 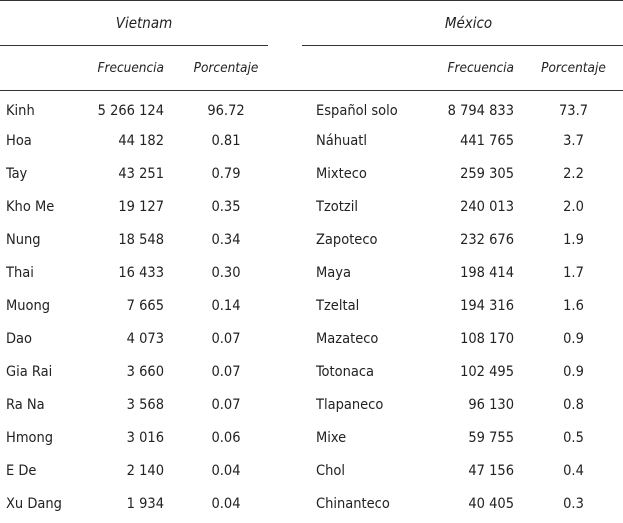 What do you see at coordinates (28, 305) in the screenshot?
I see `vn-language-name: Muong` at bounding box center [28, 305].